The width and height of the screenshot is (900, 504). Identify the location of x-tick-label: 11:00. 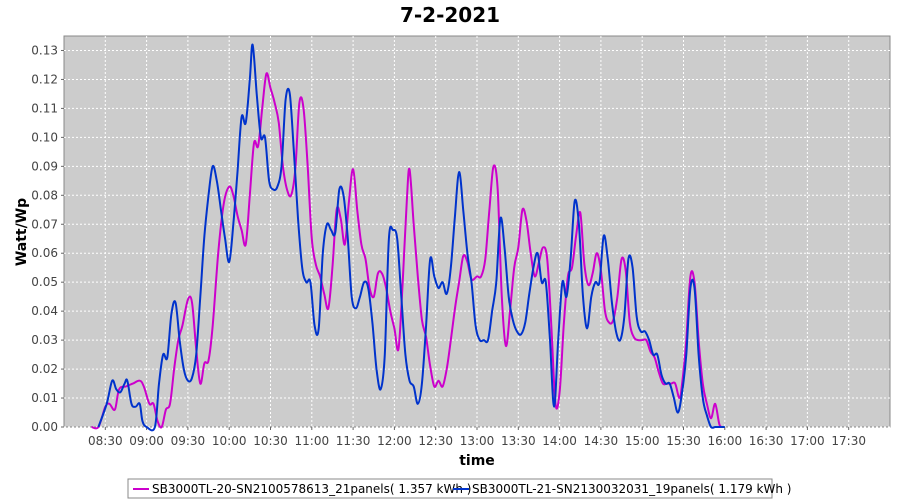
(312, 441).